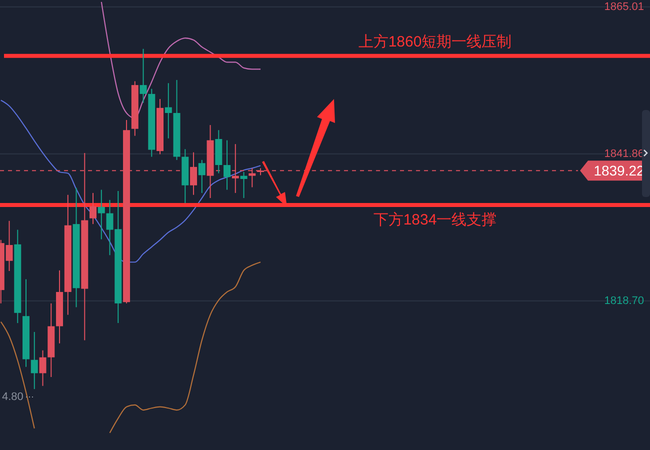 The image size is (650, 450). I want to click on annotation: 4.80, so click(13, 397).